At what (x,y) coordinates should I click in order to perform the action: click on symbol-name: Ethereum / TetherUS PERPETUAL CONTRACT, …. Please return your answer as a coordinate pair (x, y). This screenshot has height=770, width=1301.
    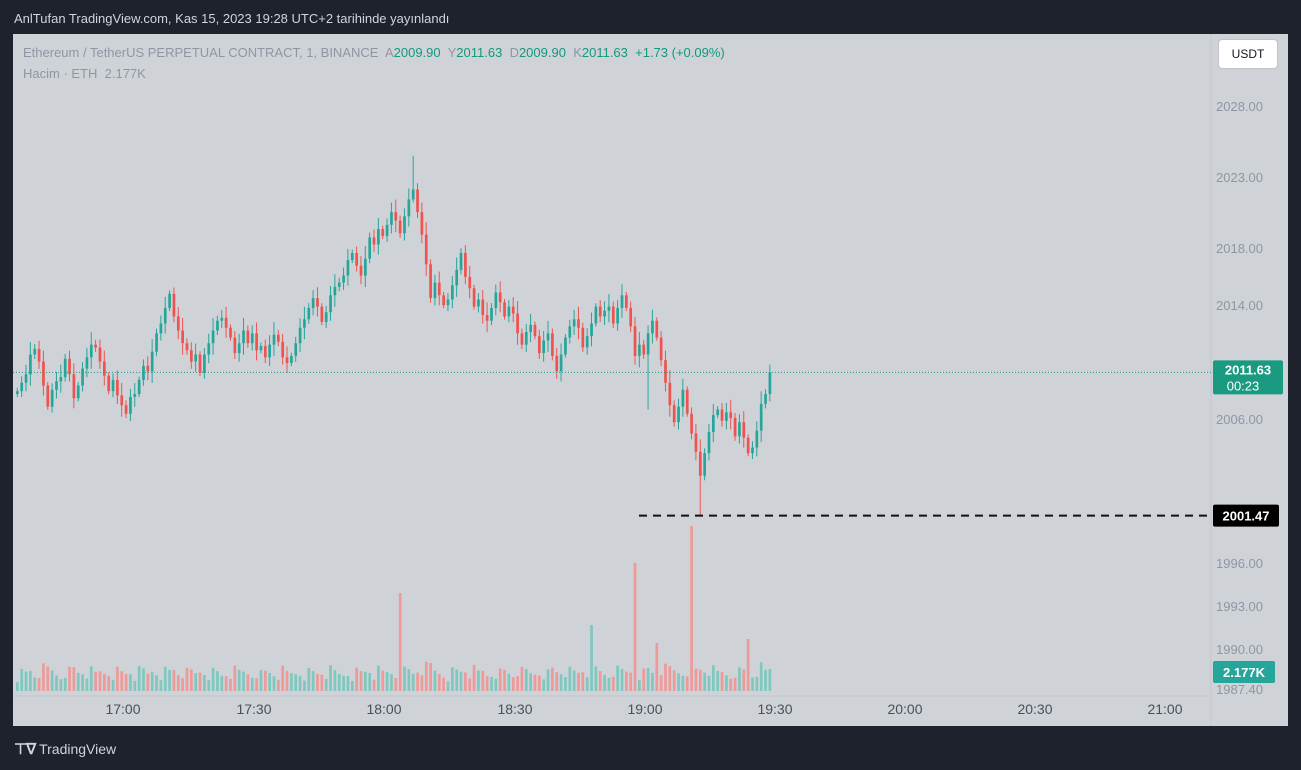
    Looking at the image, I should click on (201, 52).